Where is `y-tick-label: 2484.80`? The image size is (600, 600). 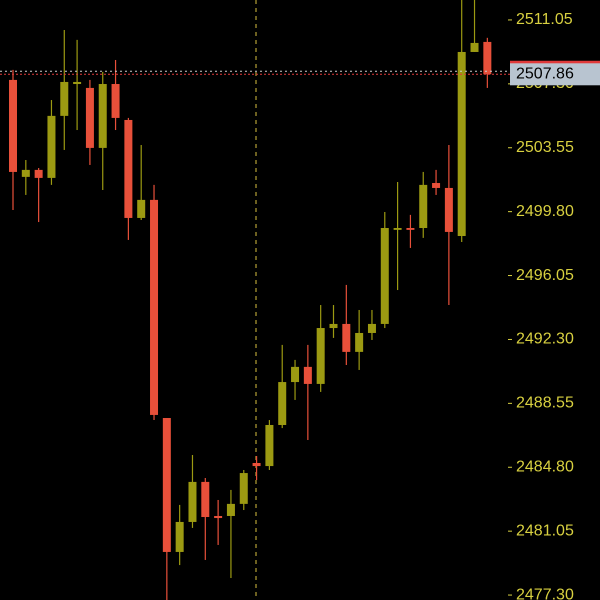
y-tick-label: 2484.80 is located at coordinates (545, 466).